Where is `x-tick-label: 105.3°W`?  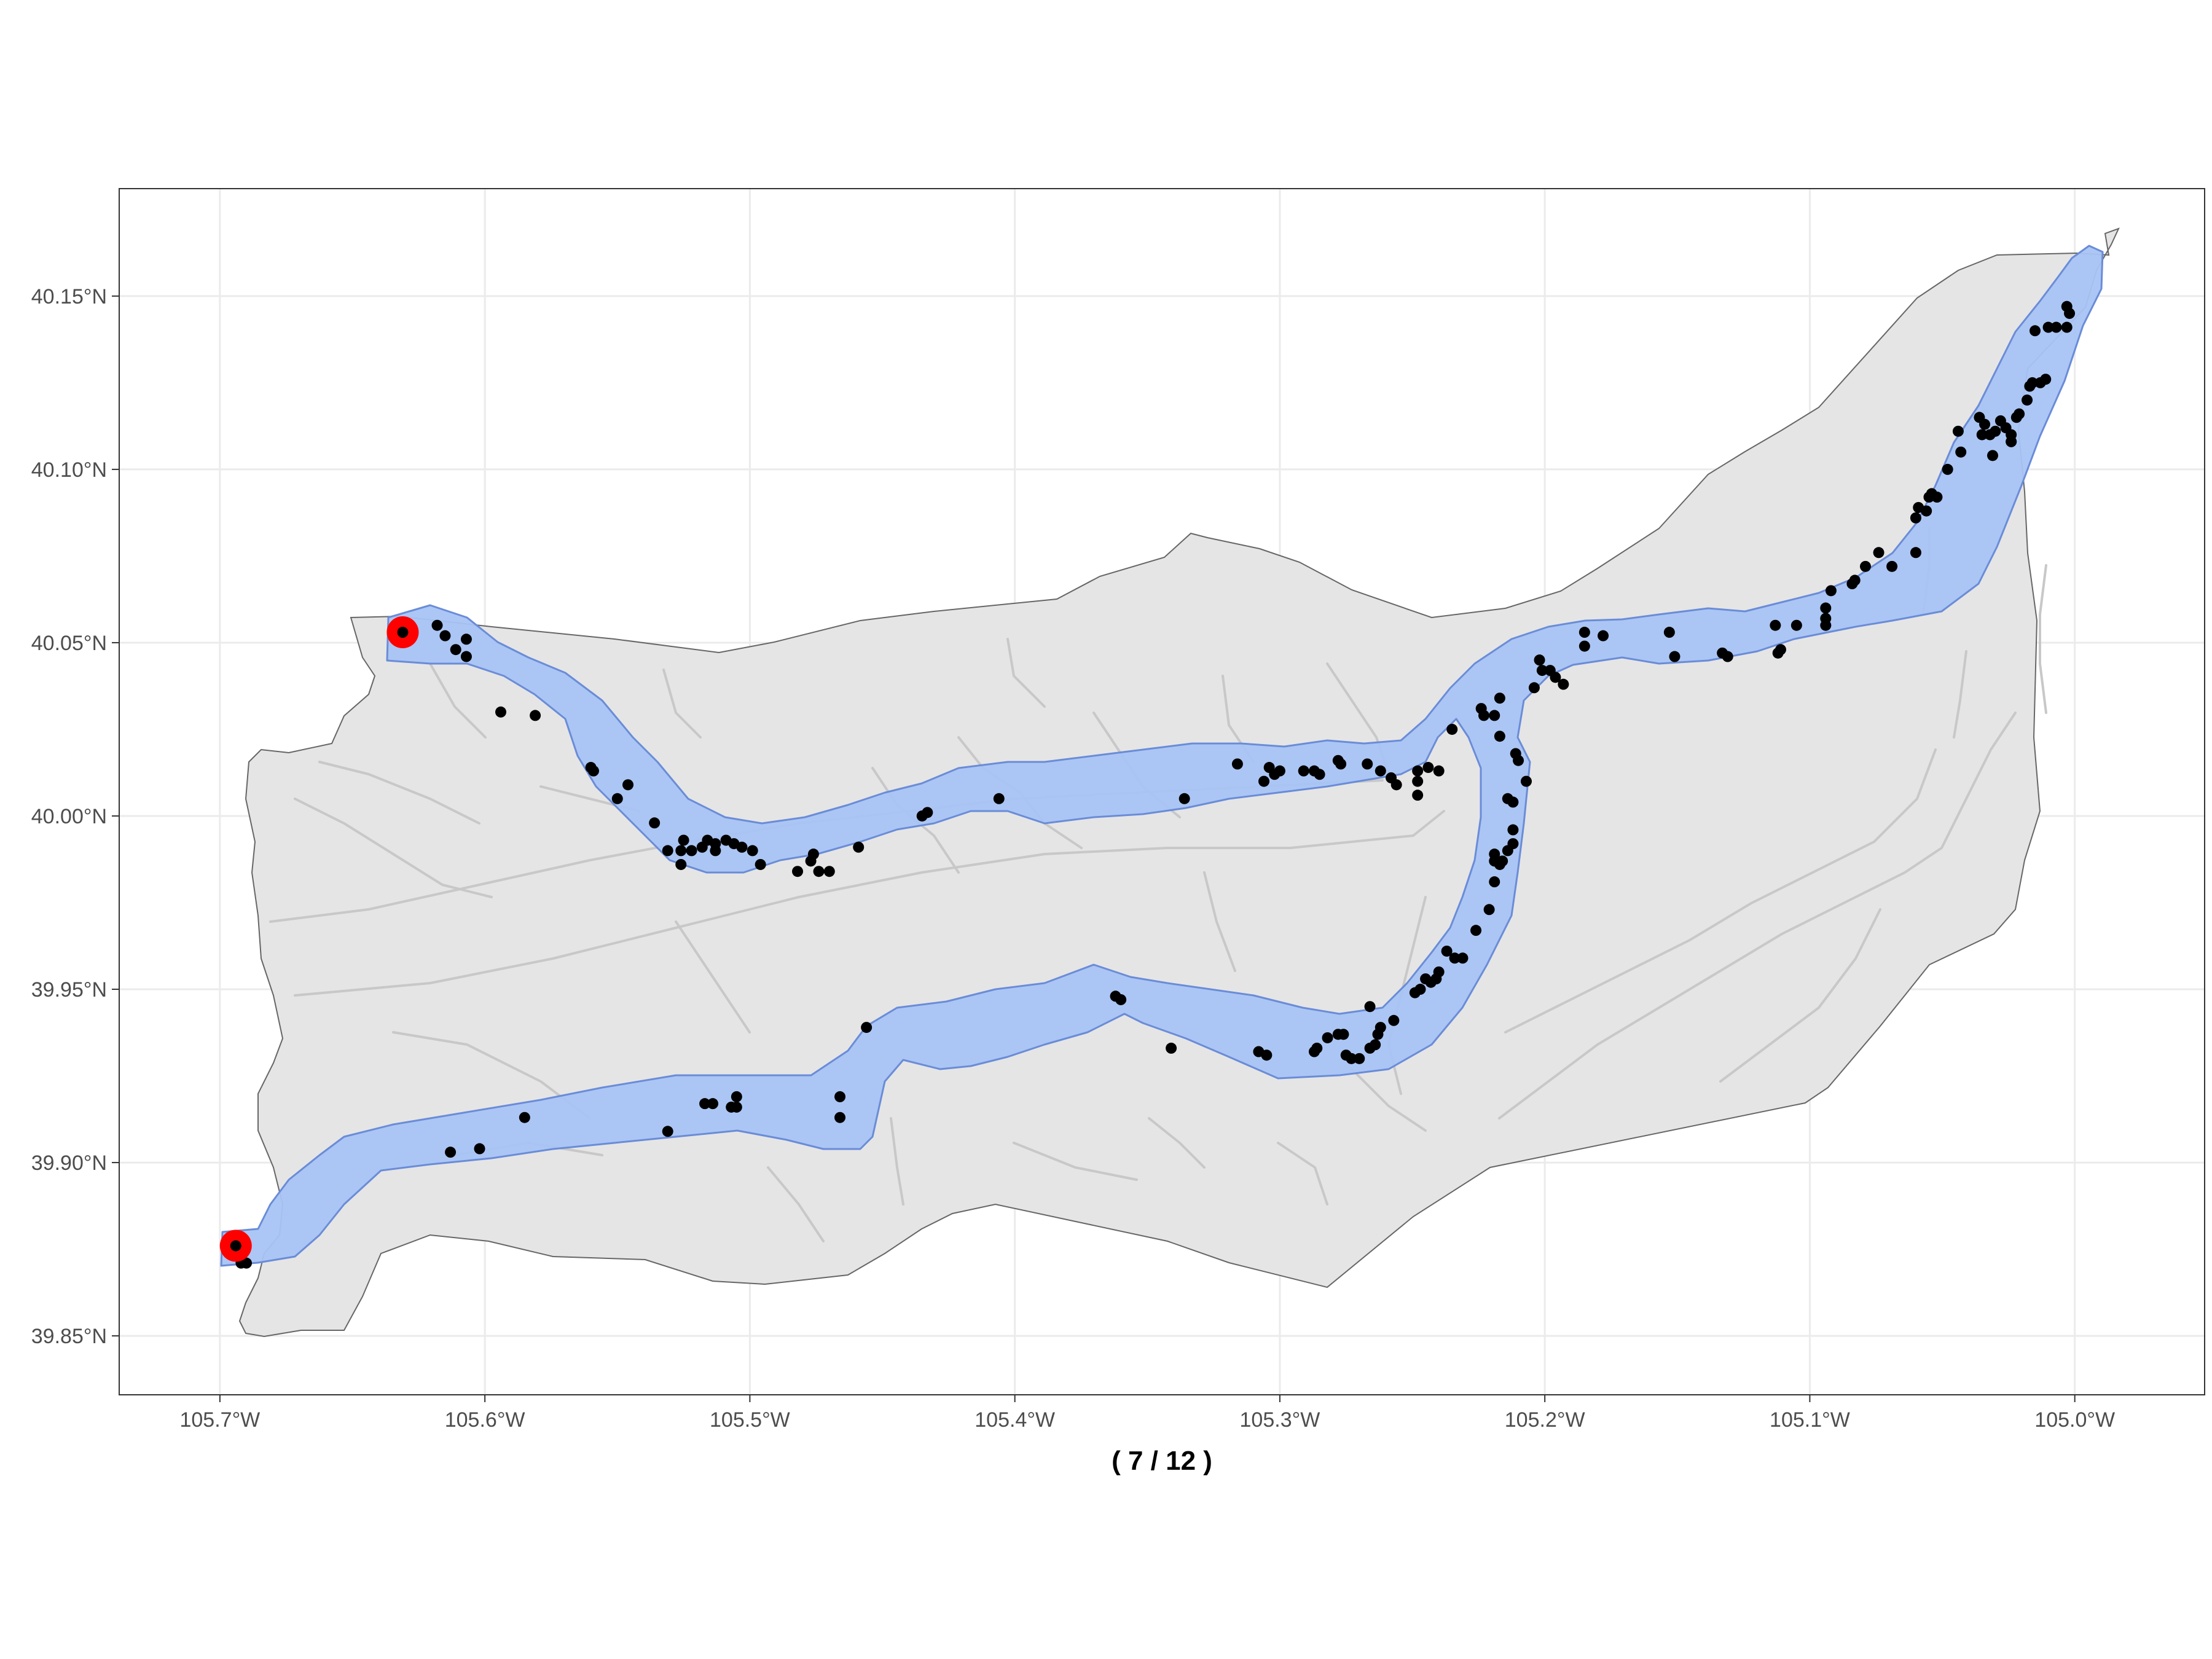
x-tick-label: 105.3°W is located at coordinates (1280, 1420).